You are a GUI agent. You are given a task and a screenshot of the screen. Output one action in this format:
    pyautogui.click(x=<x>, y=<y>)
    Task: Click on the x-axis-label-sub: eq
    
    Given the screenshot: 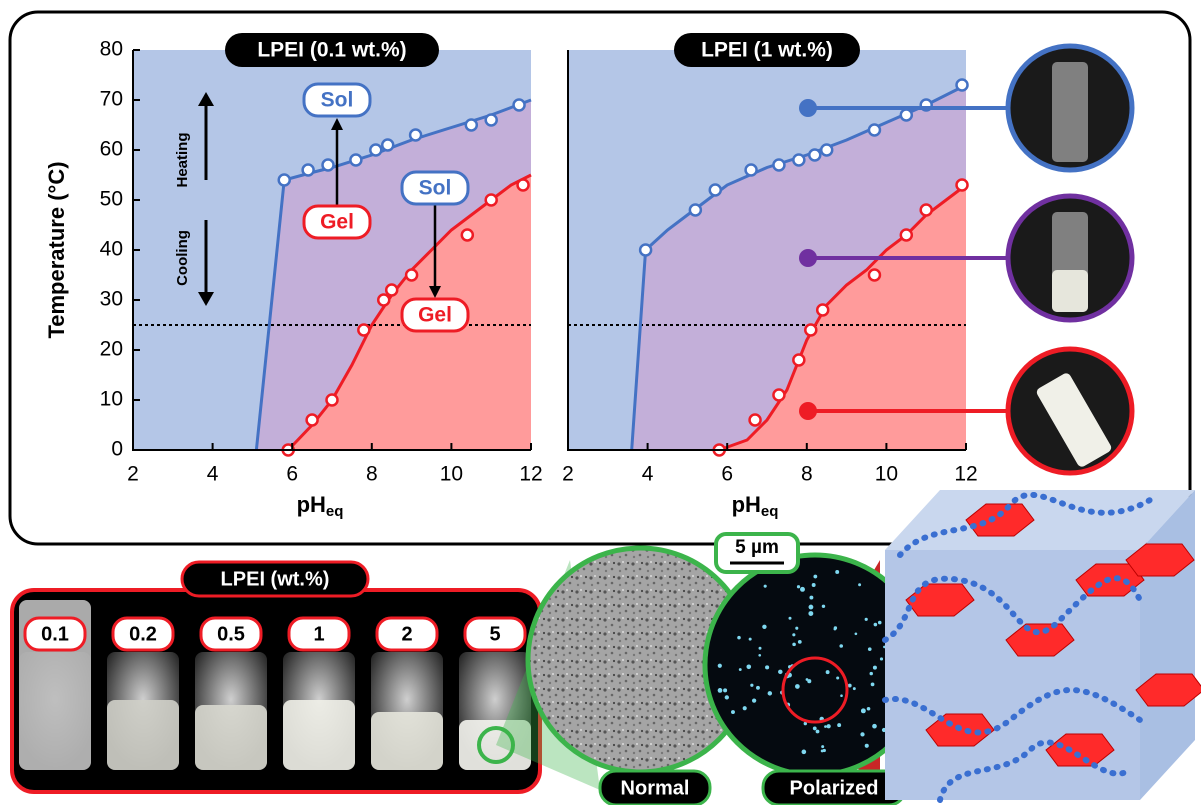 What is the action you would take?
    pyautogui.click(x=770, y=511)
    